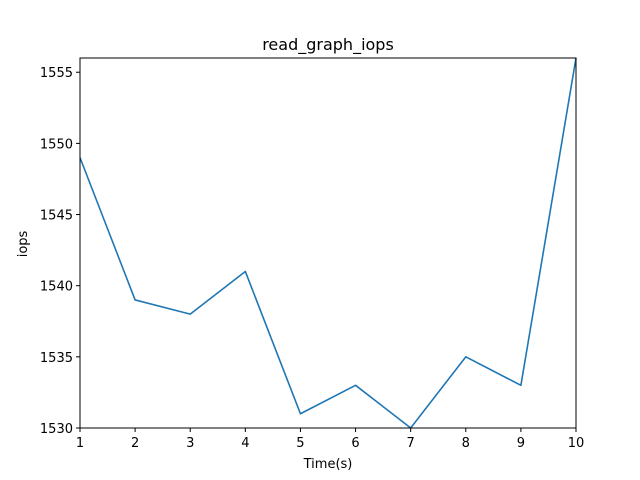 The width and height of the screenshot is (640, 480). What do you see at coordinates (245, 443) in the screenshot?
I see `x-tick-label: 4` at bounding box center [245, 443].